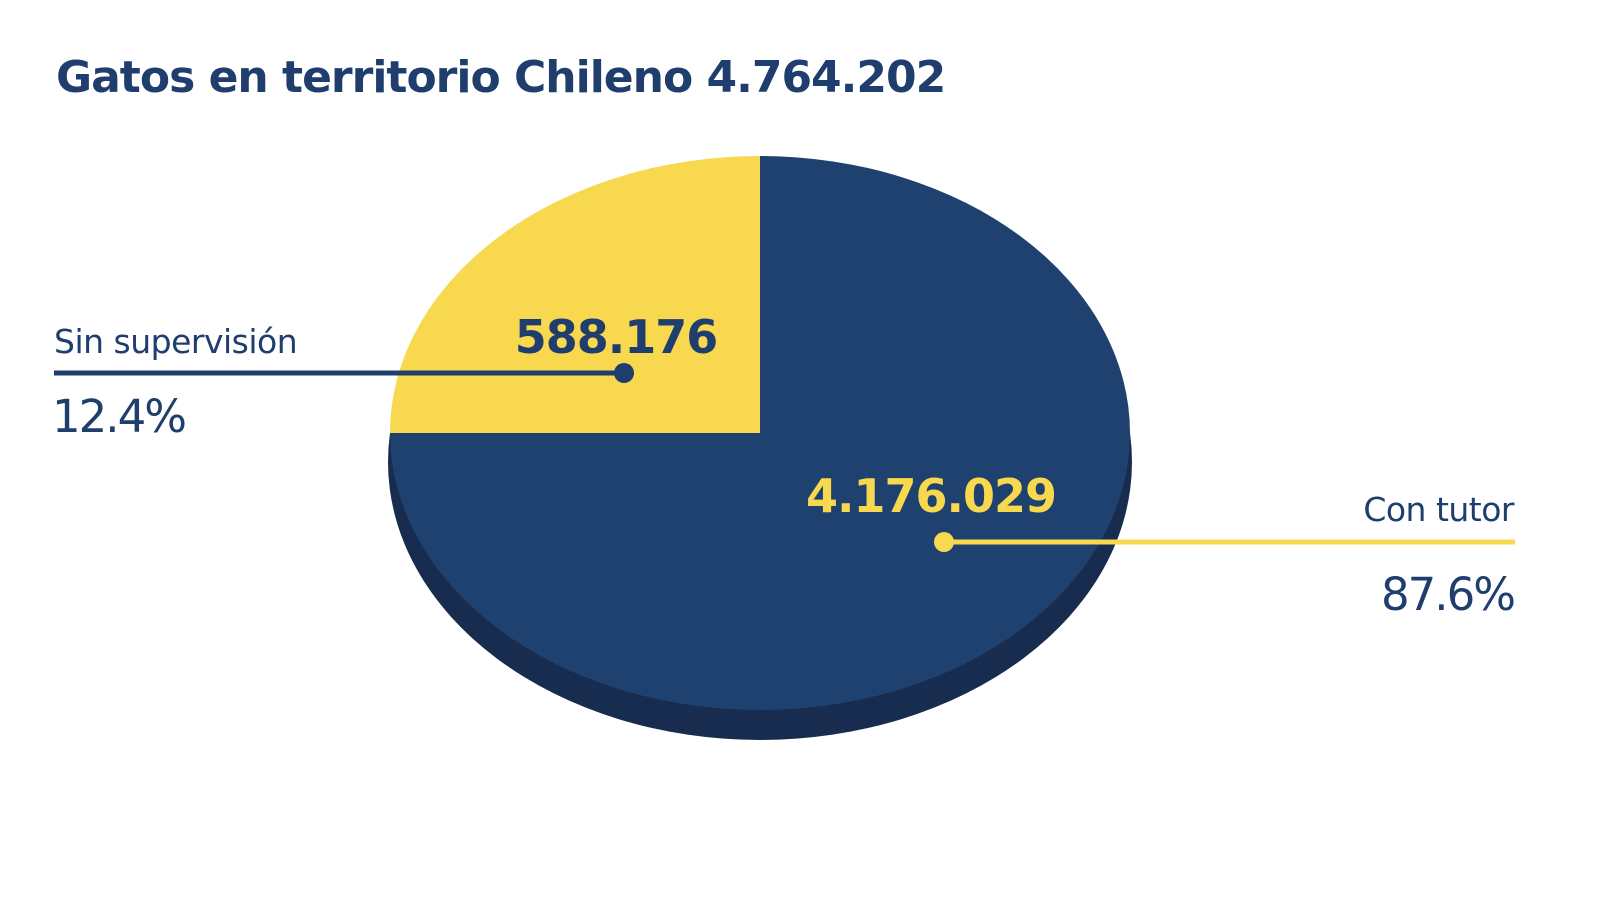 This screenshot has width=1600, height=914. I want to click on pie-slice-sin-supervision, so click(575, 294).